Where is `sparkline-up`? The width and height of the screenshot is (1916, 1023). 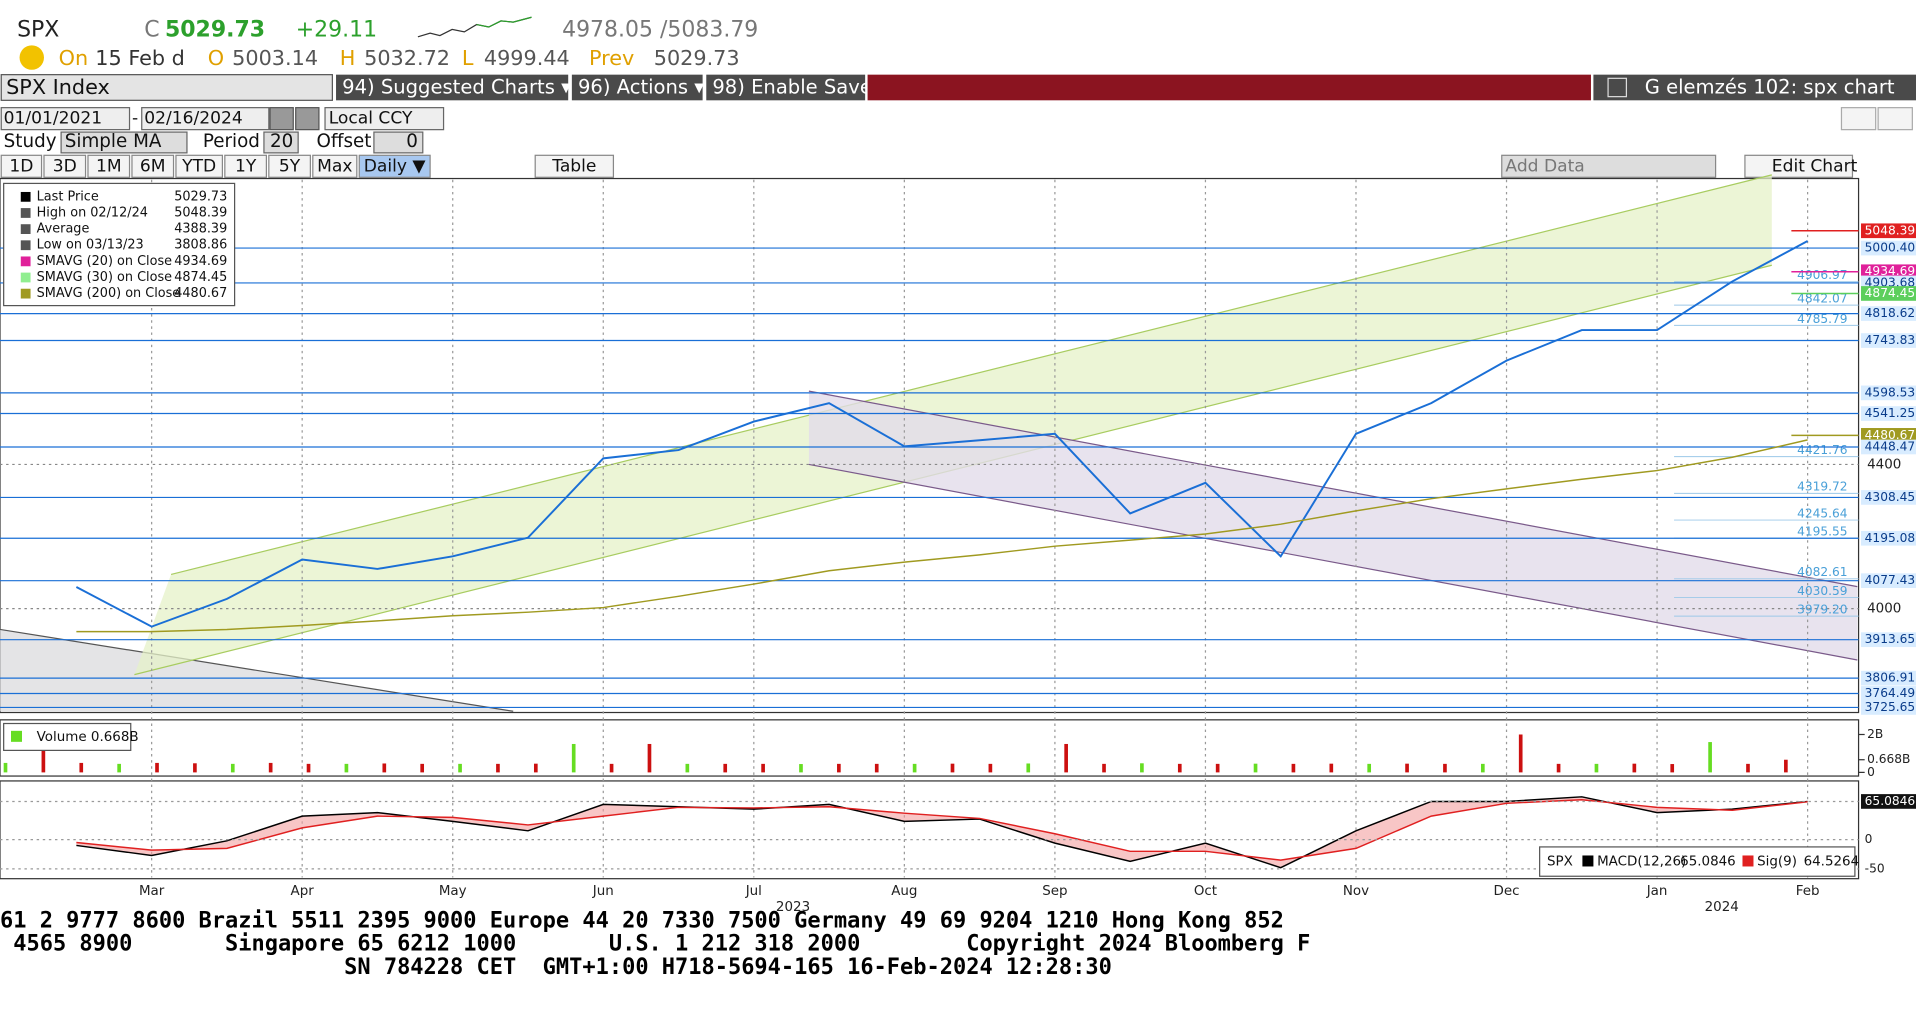
sparkline-up is located at coordinates (504, 22).